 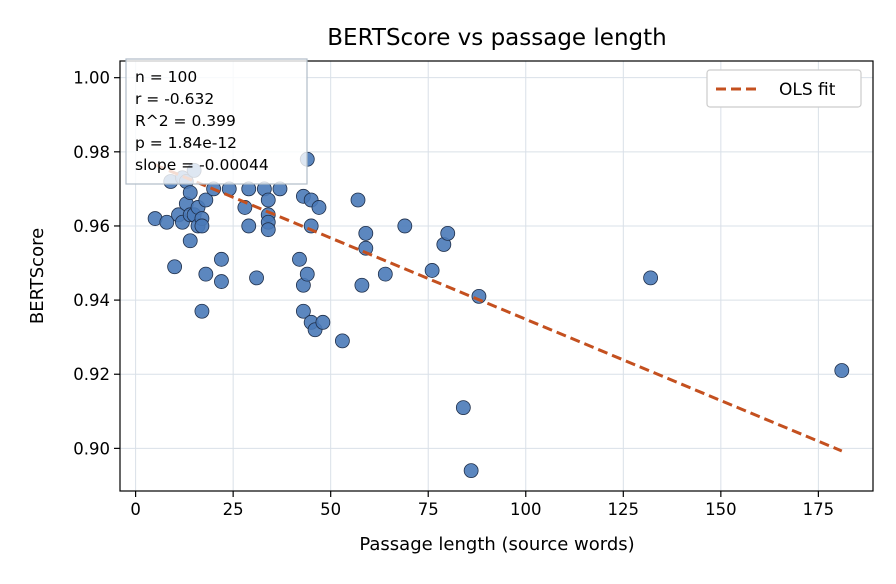 I want to click on legend: OLS fit, so click(x=784, y=88).